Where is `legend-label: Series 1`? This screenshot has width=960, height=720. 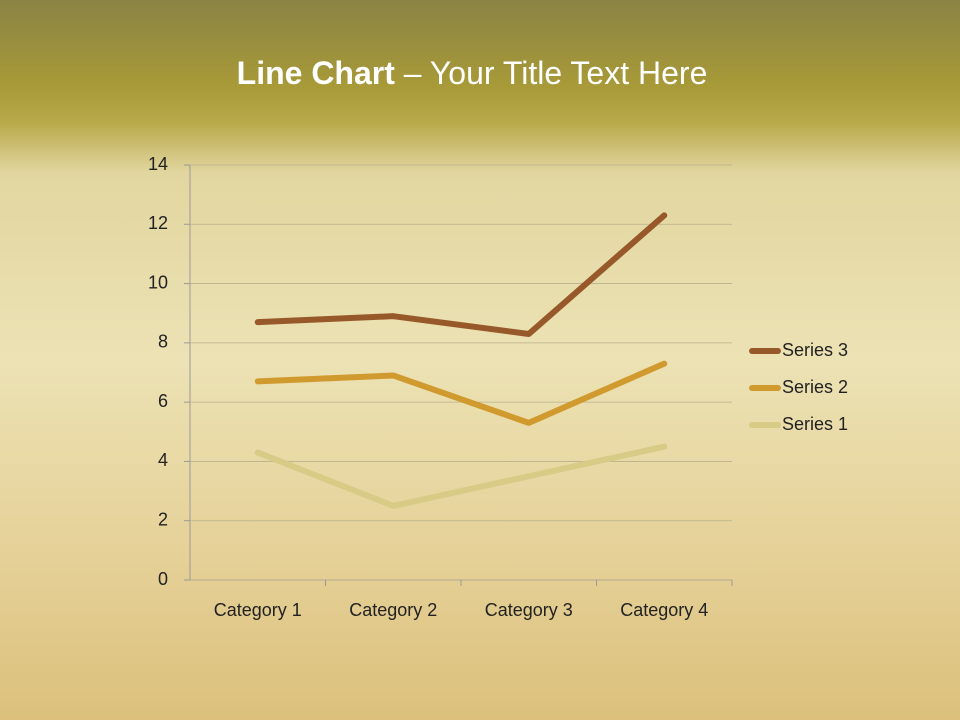 legend-label: Series 1 is located at coordinates (815, 424).